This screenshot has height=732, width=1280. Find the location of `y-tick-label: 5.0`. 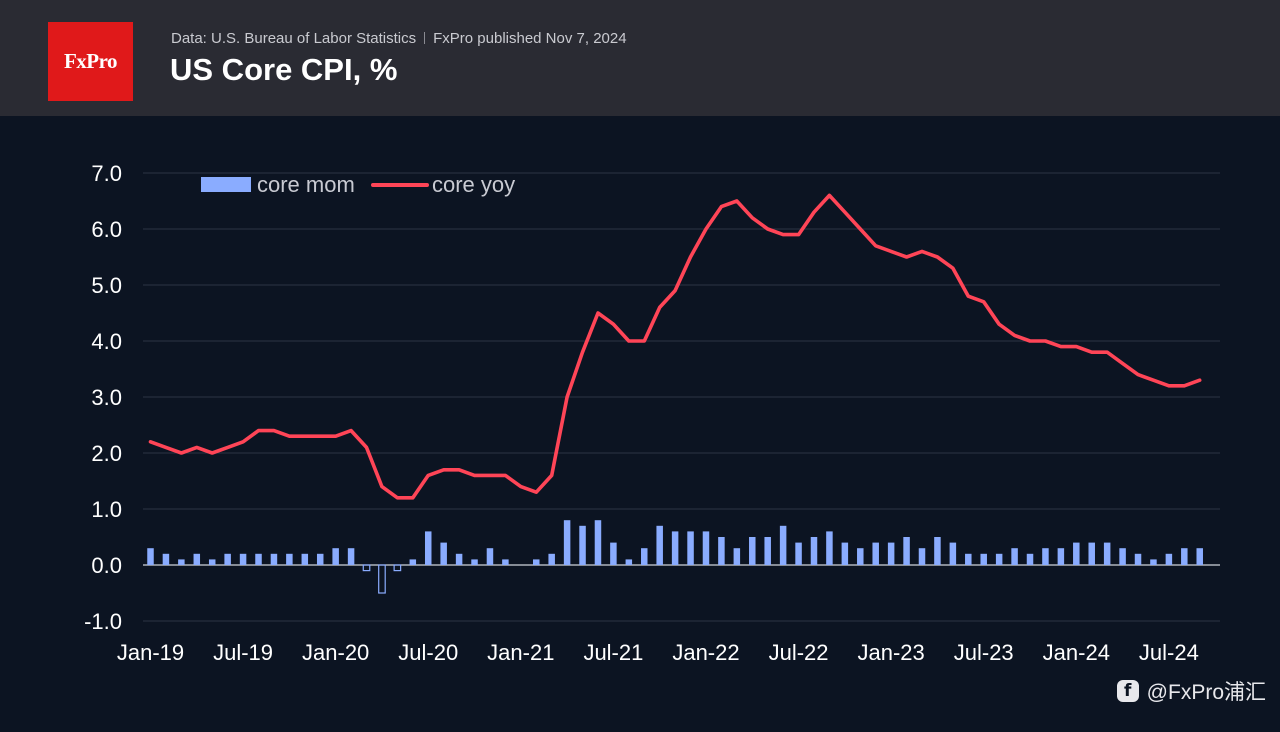

y-tick-label: 5.0 is located at coordinates (106, 285).